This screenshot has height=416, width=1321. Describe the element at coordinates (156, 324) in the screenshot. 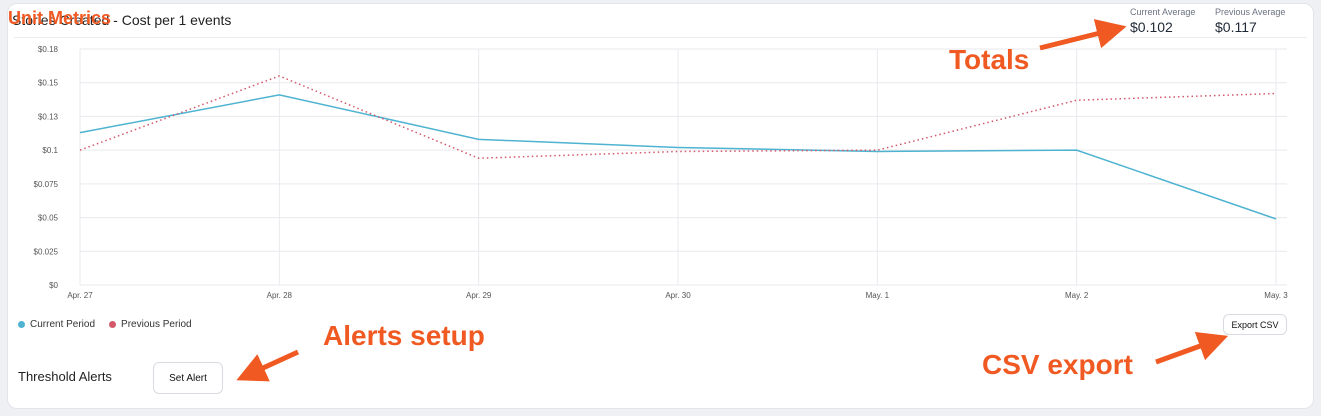

I see `legend-label-previous: Previous Period` at that location.